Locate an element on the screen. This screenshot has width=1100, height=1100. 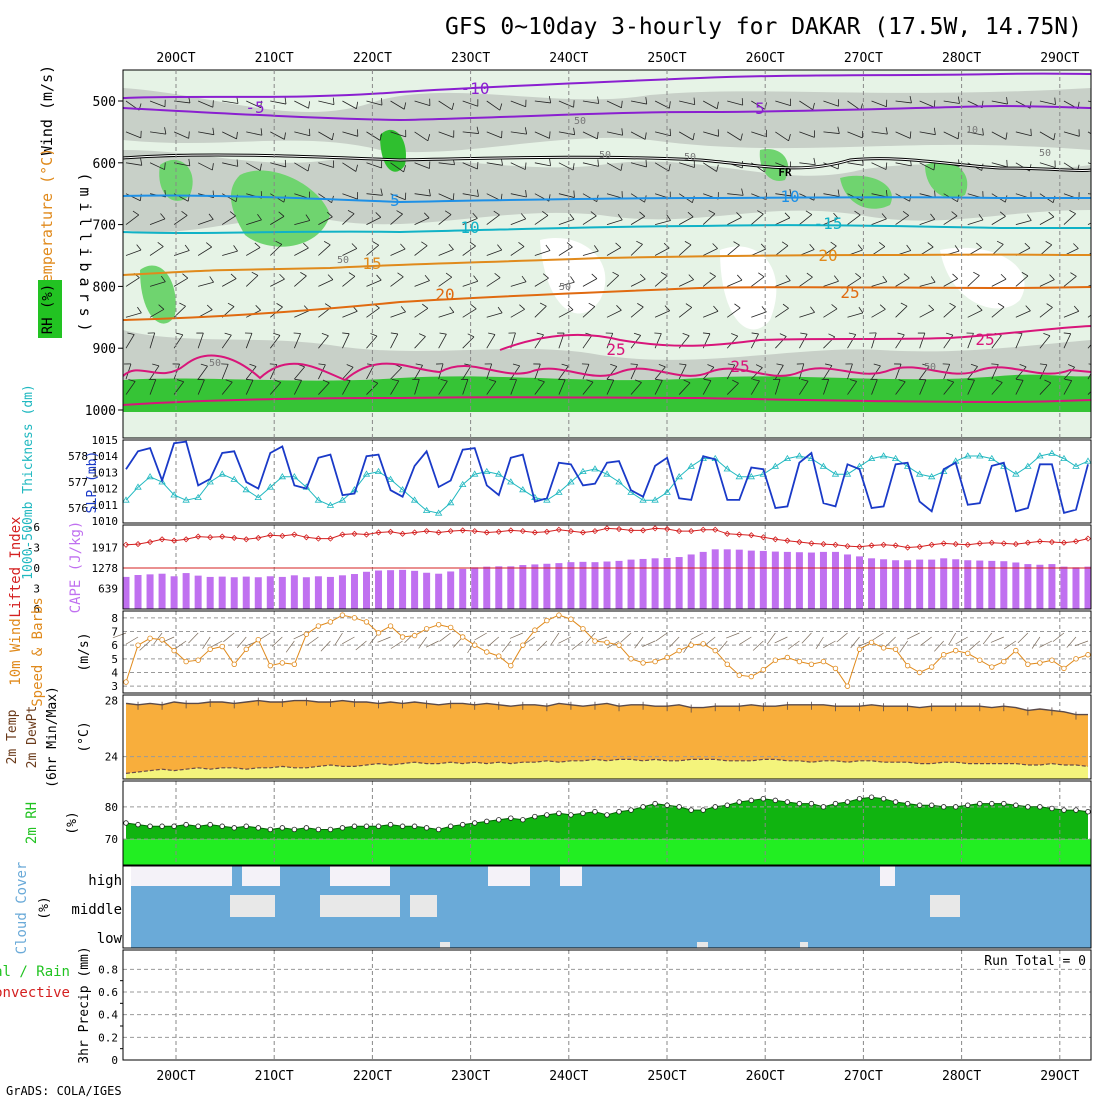
upper-ytick-label: 700 is located at coordinates (104, 226).